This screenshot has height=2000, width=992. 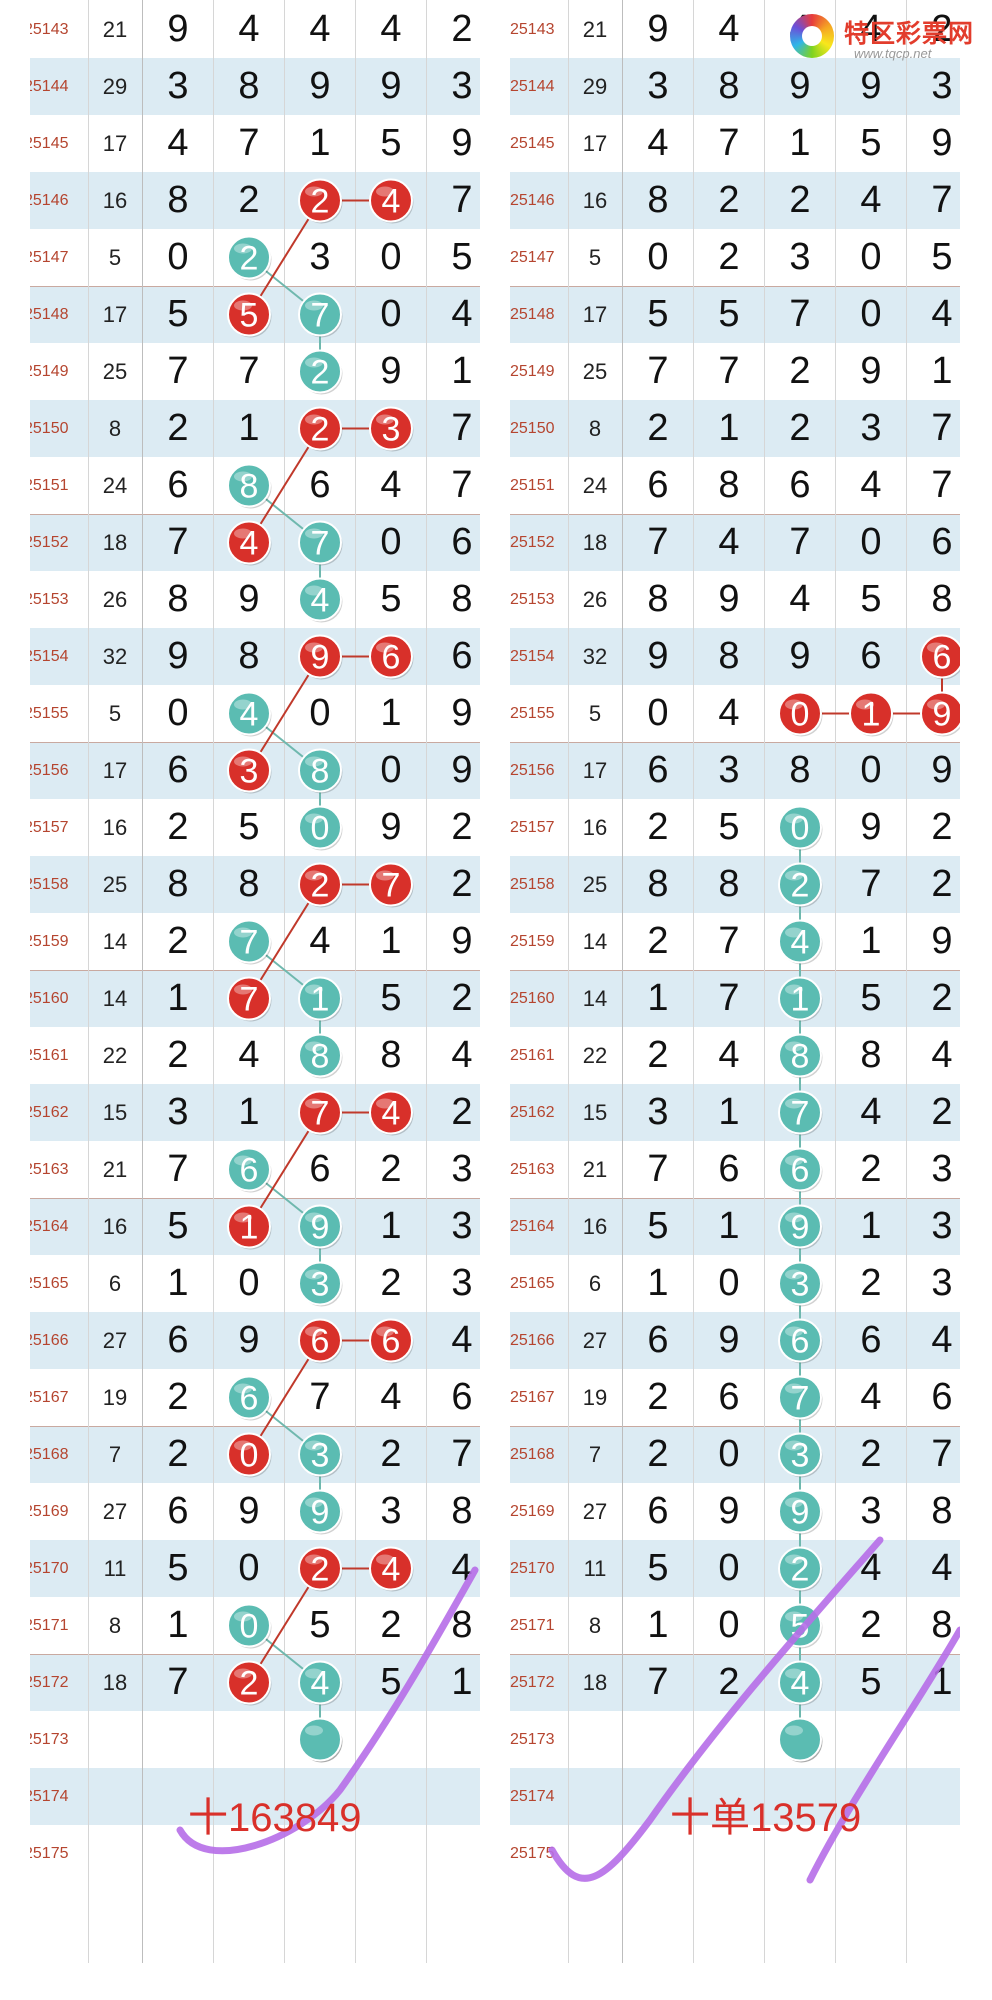 What do you see at coordinates (532, 428) in the screenshot?
I see `issue-number: 25150` at bounding box center [532, 428].